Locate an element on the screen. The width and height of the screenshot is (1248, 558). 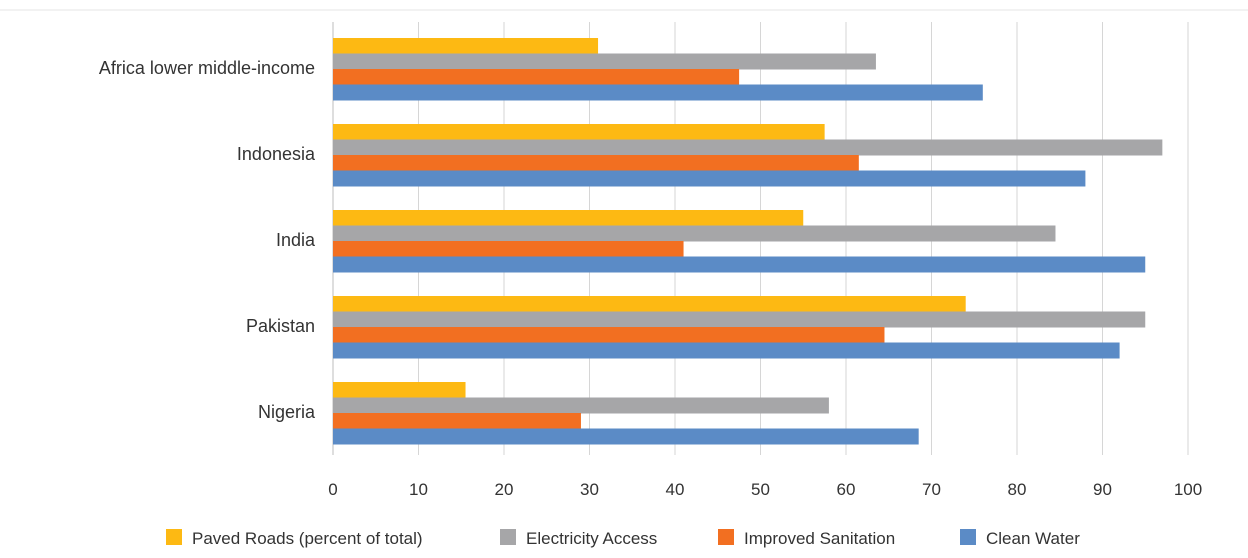
x-tick-label-20: 20 is located at coordinates (504, 489).